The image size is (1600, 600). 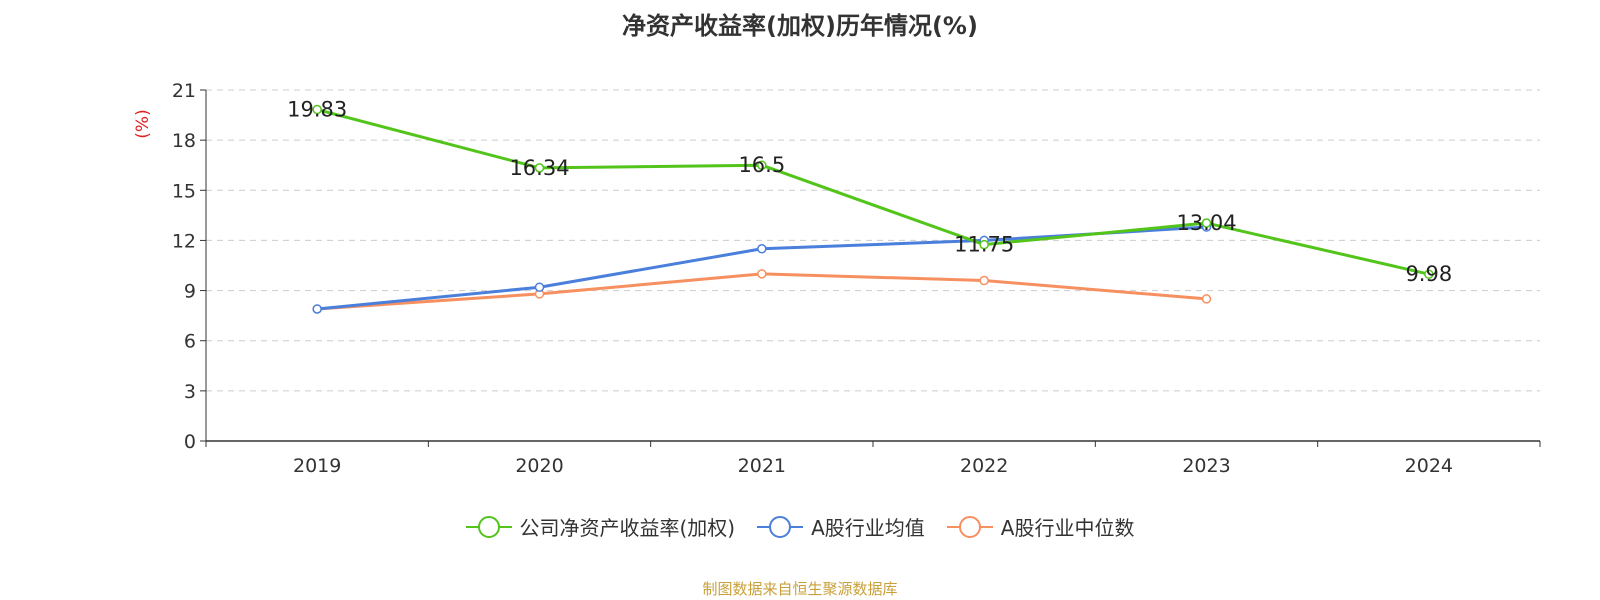 I want to click on source-note: 制图数据来自恒生聚源数据库, so click(x=800, y=589).